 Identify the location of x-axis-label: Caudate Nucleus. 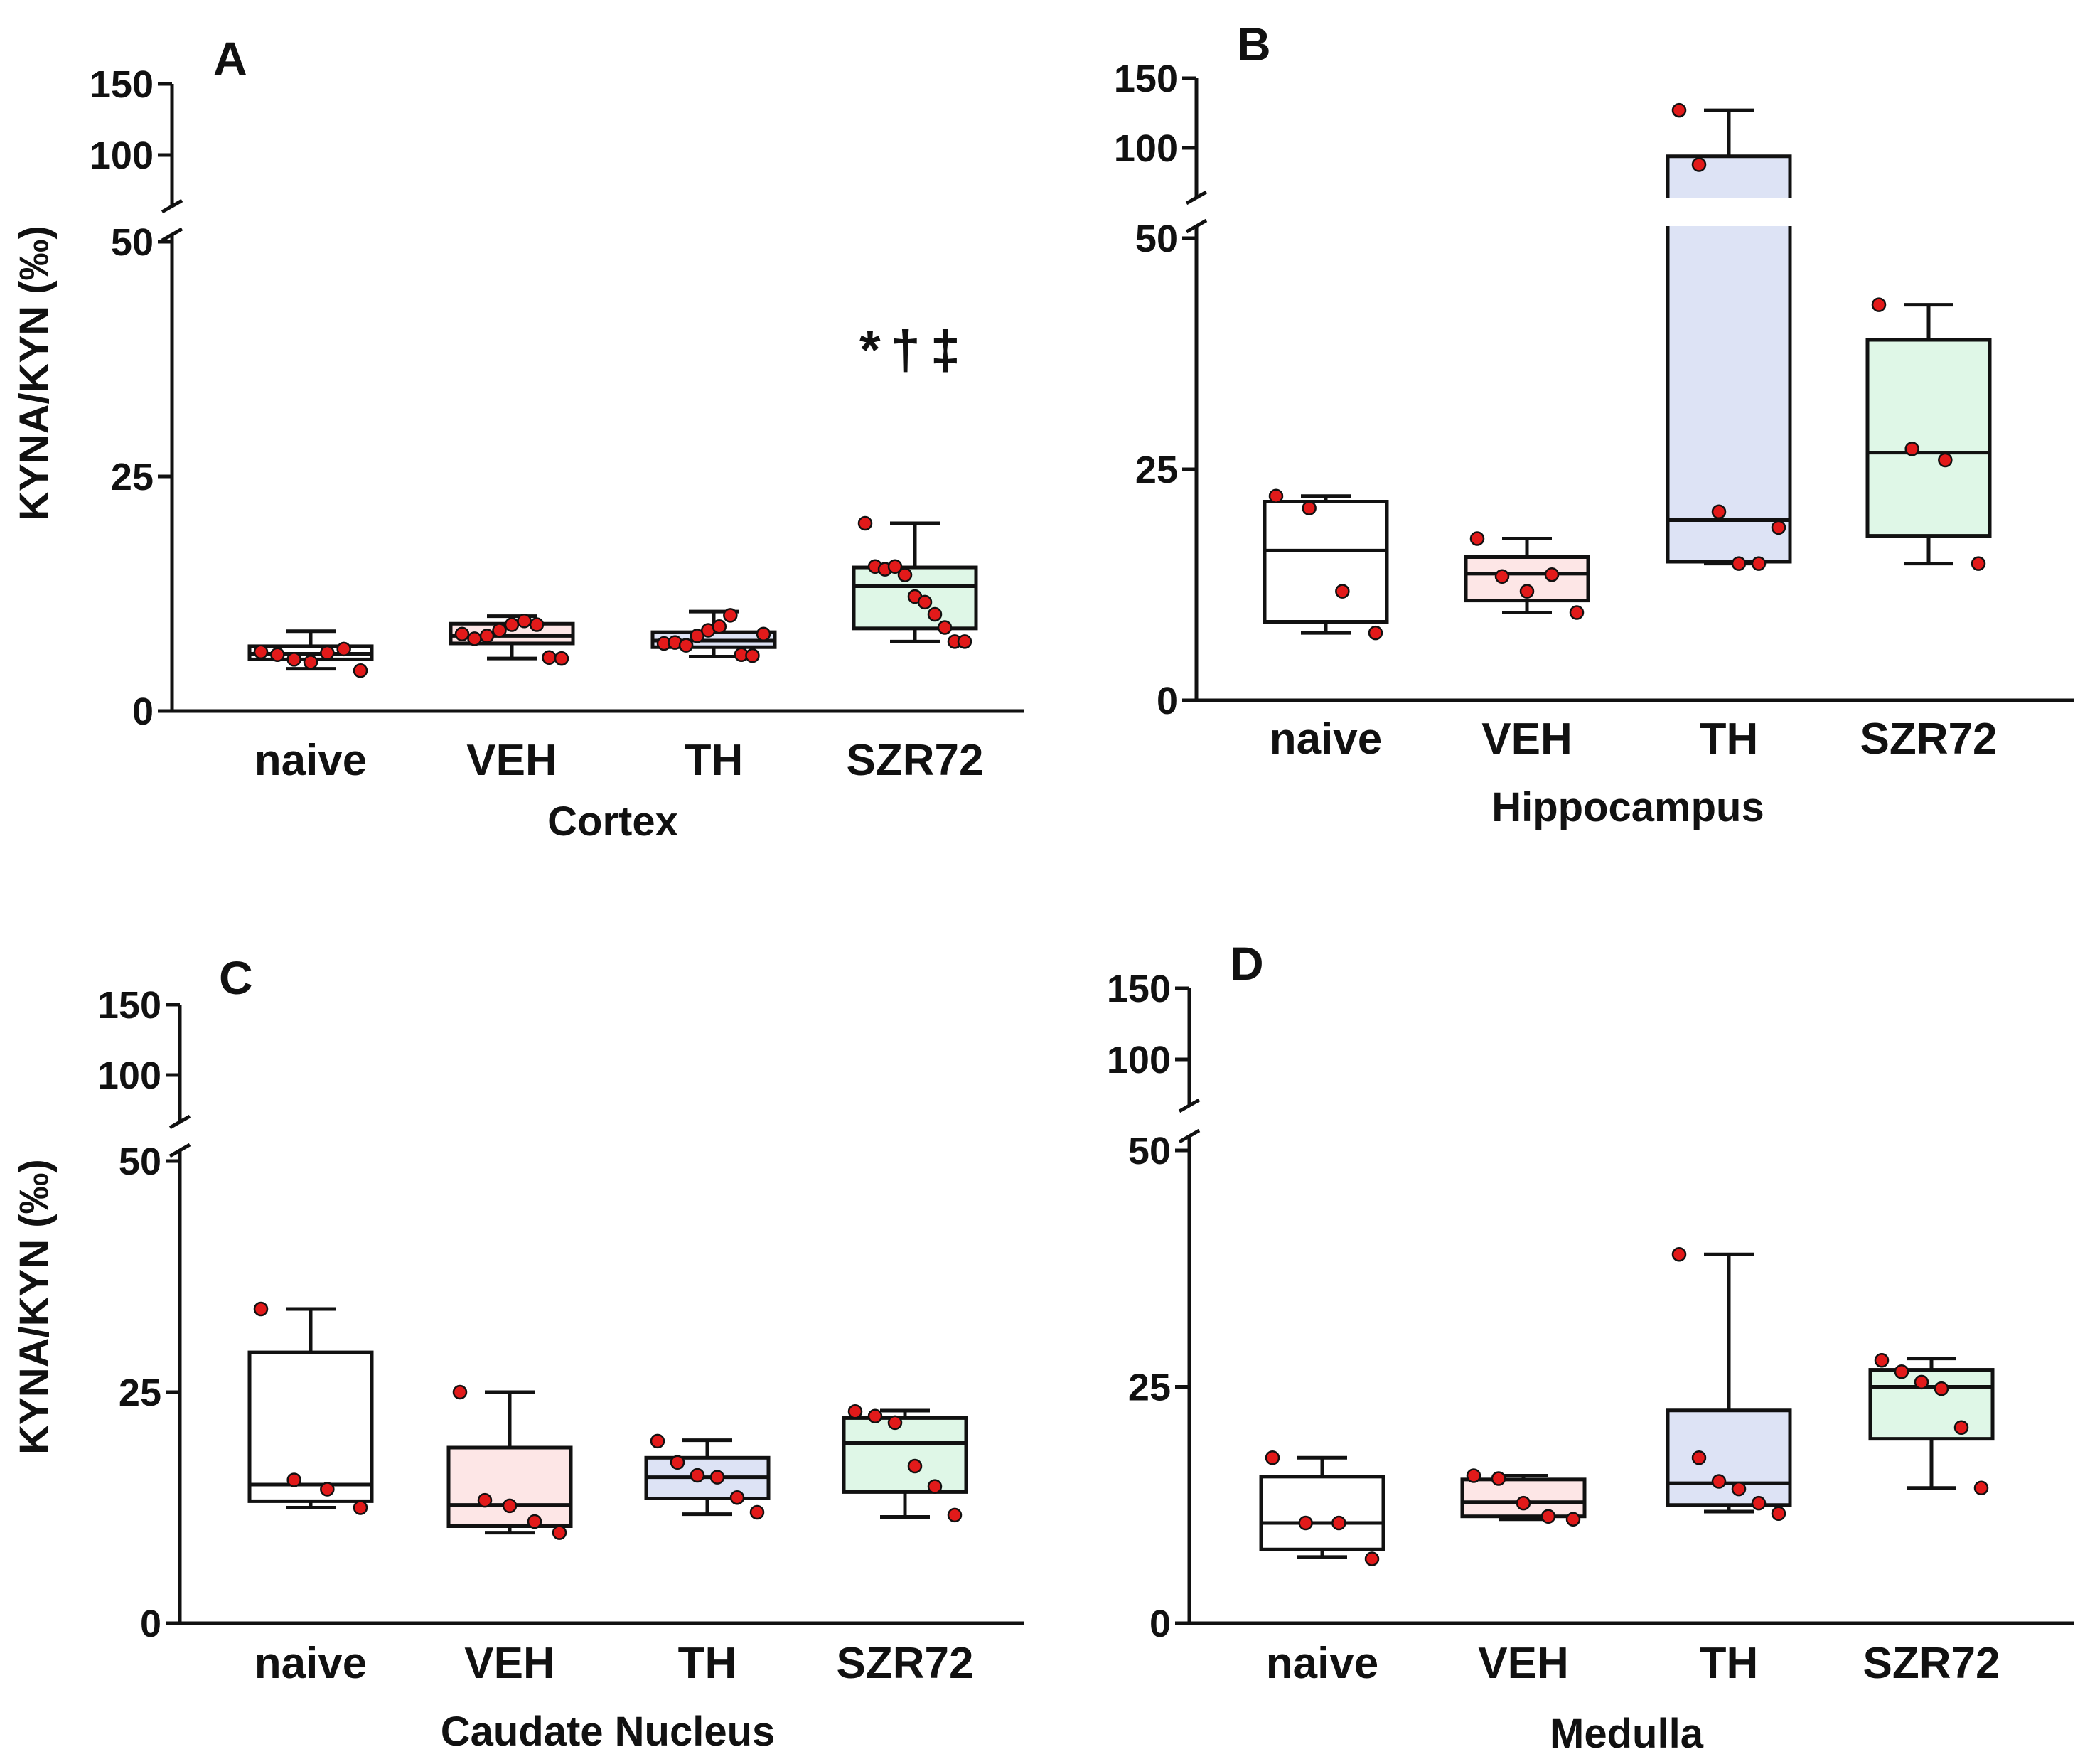
(608, 1732).